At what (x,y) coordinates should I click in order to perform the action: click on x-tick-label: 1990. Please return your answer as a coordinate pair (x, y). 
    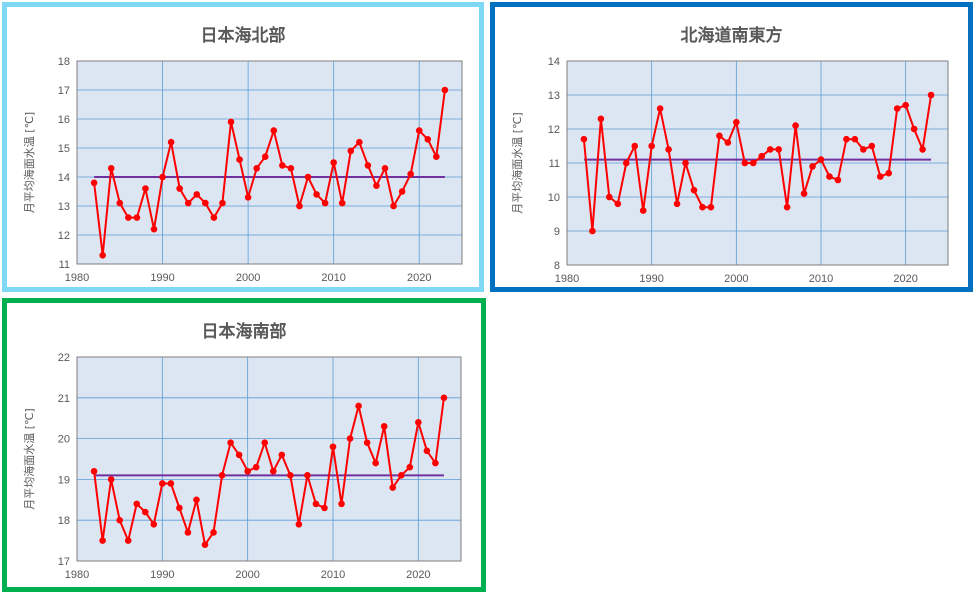
    Looking at the image, I should click on (162, 278).